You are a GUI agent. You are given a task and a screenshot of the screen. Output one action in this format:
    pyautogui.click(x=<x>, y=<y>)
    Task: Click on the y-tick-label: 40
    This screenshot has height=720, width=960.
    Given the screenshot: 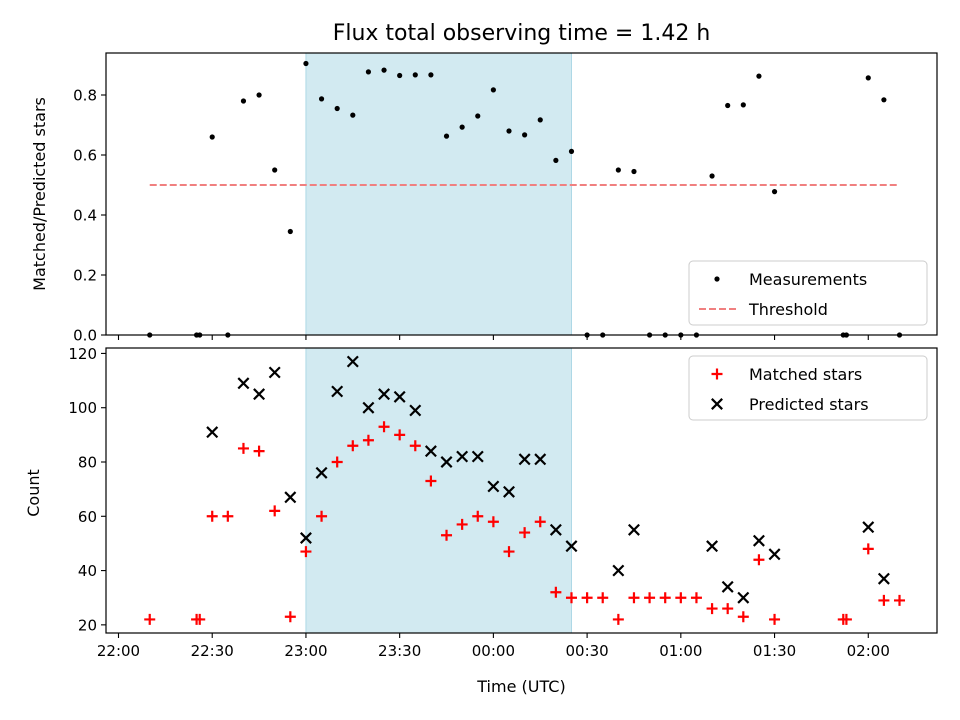 What is the action you would take?
    pyautogui.click(x=87, y=571)
    